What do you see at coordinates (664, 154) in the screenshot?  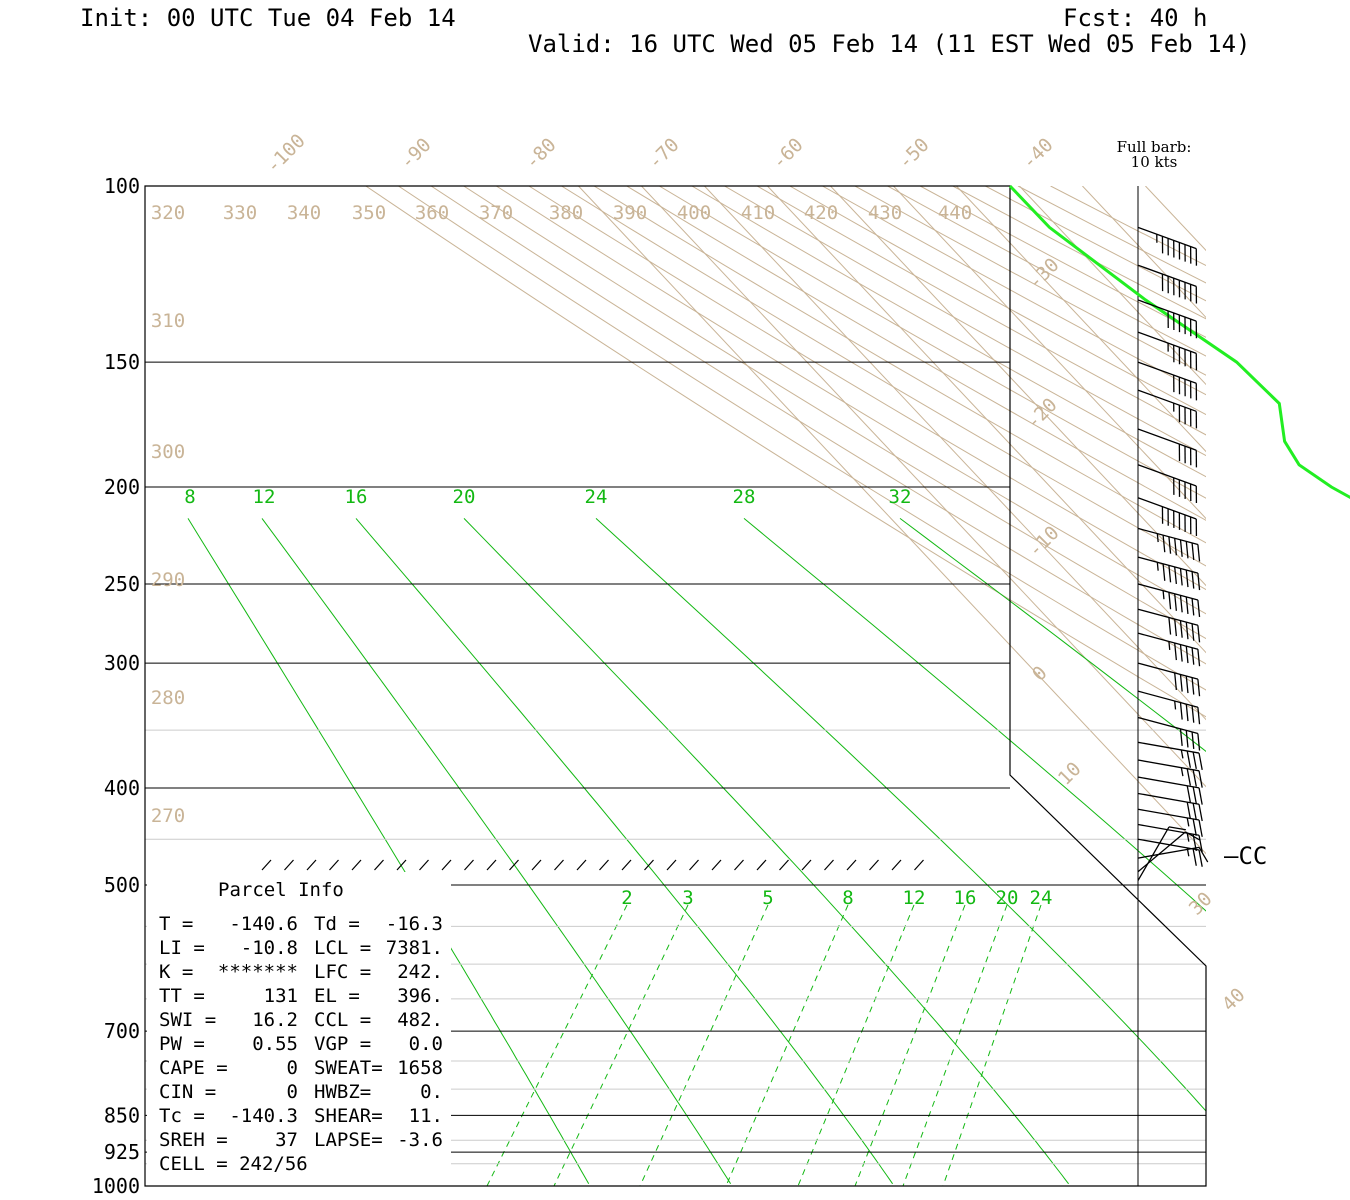 I see `isotherm-label: -70` at bounding box center [664, 154].